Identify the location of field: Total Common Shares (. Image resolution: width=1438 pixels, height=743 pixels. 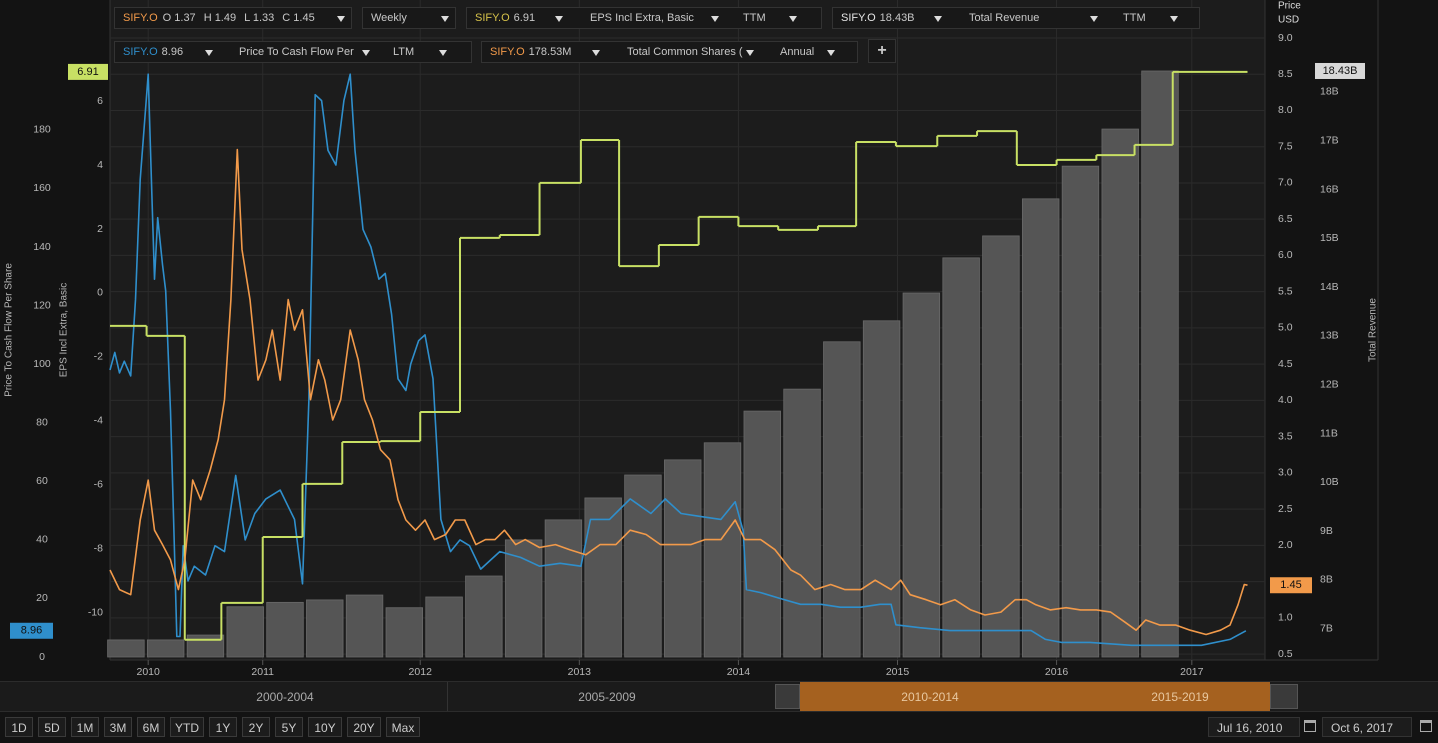
(685, 52).